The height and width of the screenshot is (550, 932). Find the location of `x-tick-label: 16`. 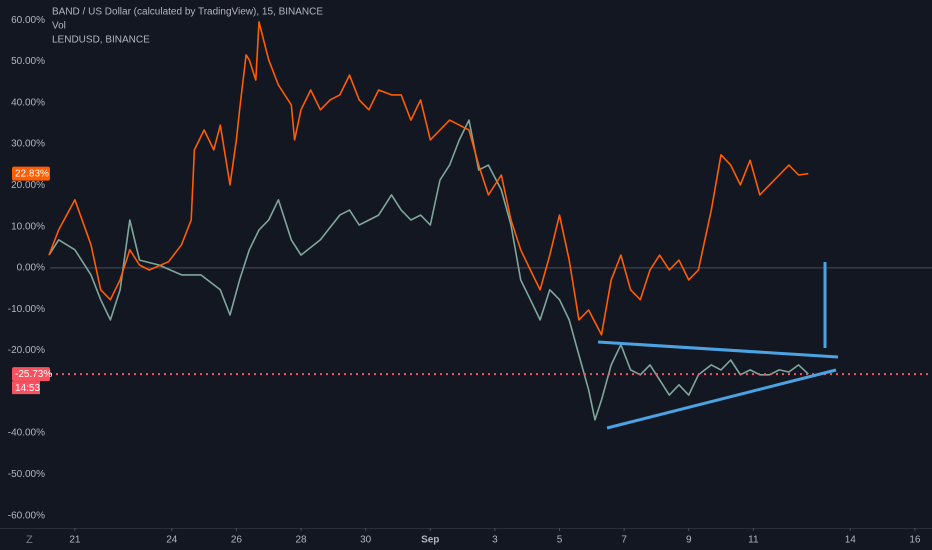

x-tick-label: 16 is located at coordinates (915, 540).